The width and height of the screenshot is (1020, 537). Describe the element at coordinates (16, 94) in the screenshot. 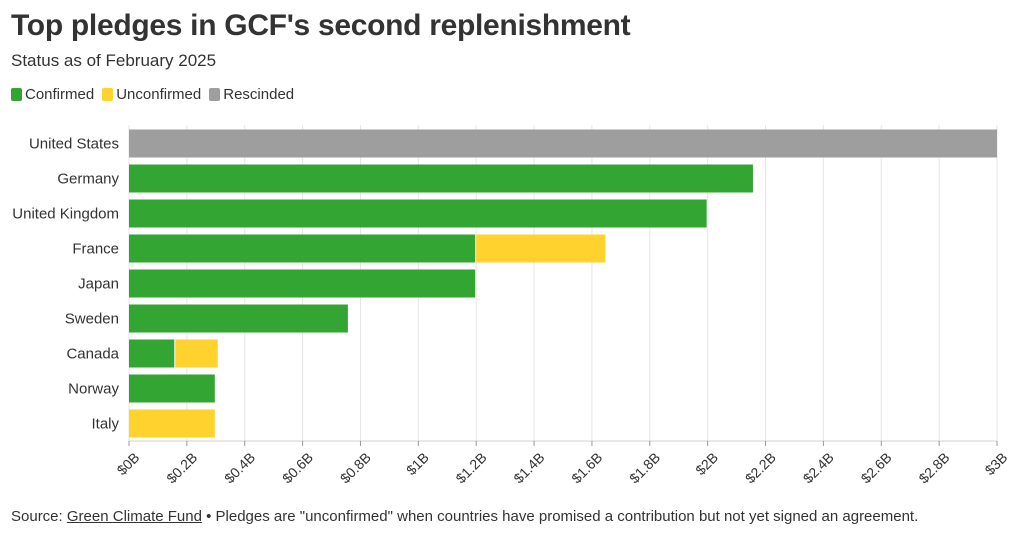

I see `legend-swatch-confirmed` at that location.